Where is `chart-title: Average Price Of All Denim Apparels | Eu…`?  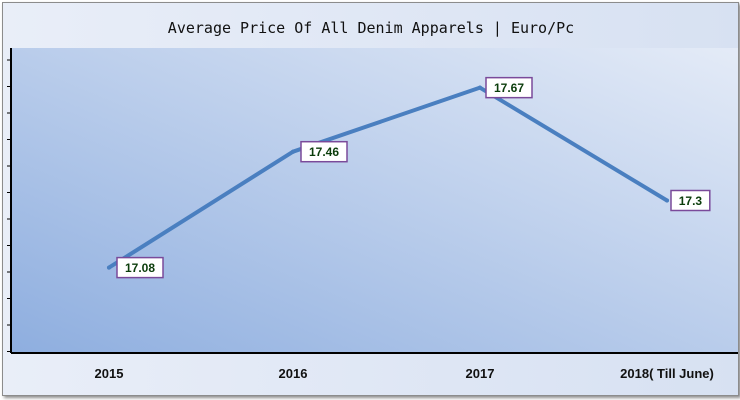 chart-title: Average Price Of All Denim Apparels | Eu… is located at coordinates (371, 28).